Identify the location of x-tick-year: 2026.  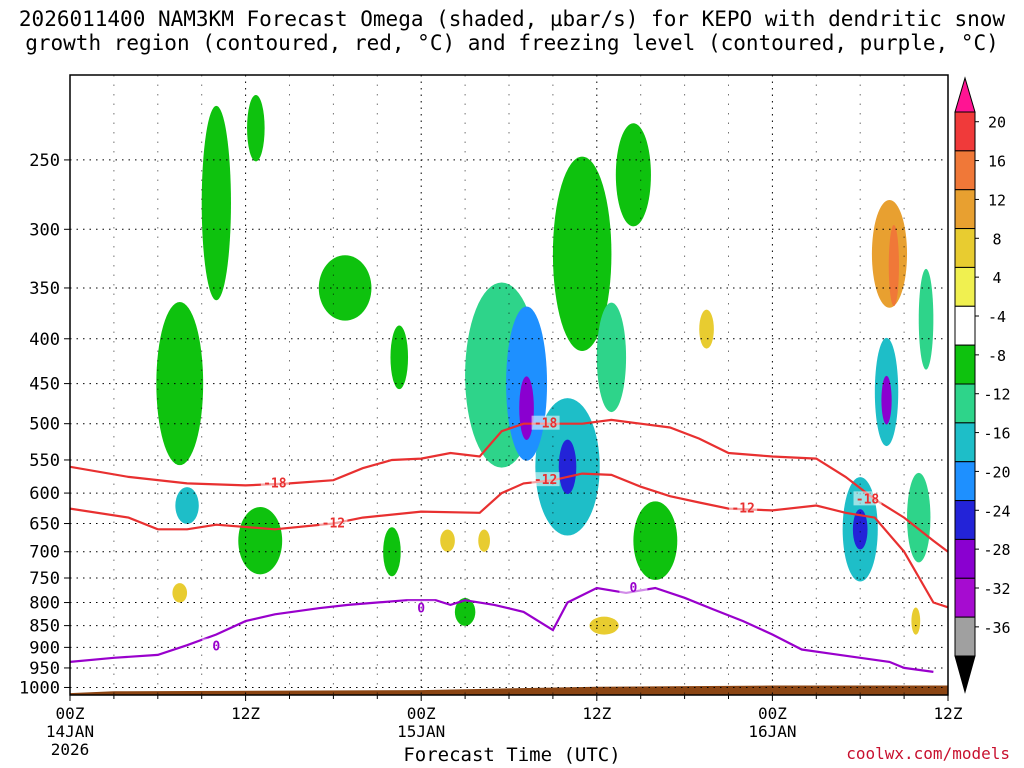
(70, 749).